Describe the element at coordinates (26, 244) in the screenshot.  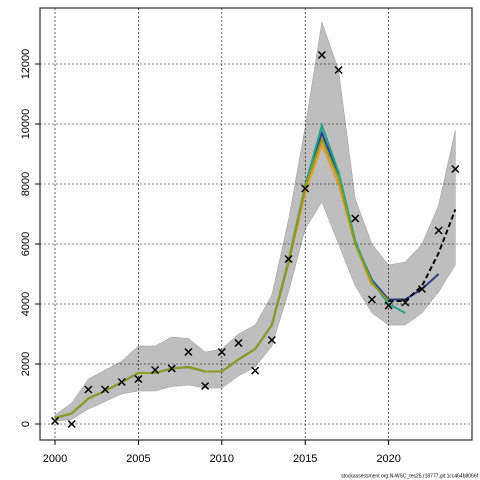
I see `y-tick-label: 6000` at that location.